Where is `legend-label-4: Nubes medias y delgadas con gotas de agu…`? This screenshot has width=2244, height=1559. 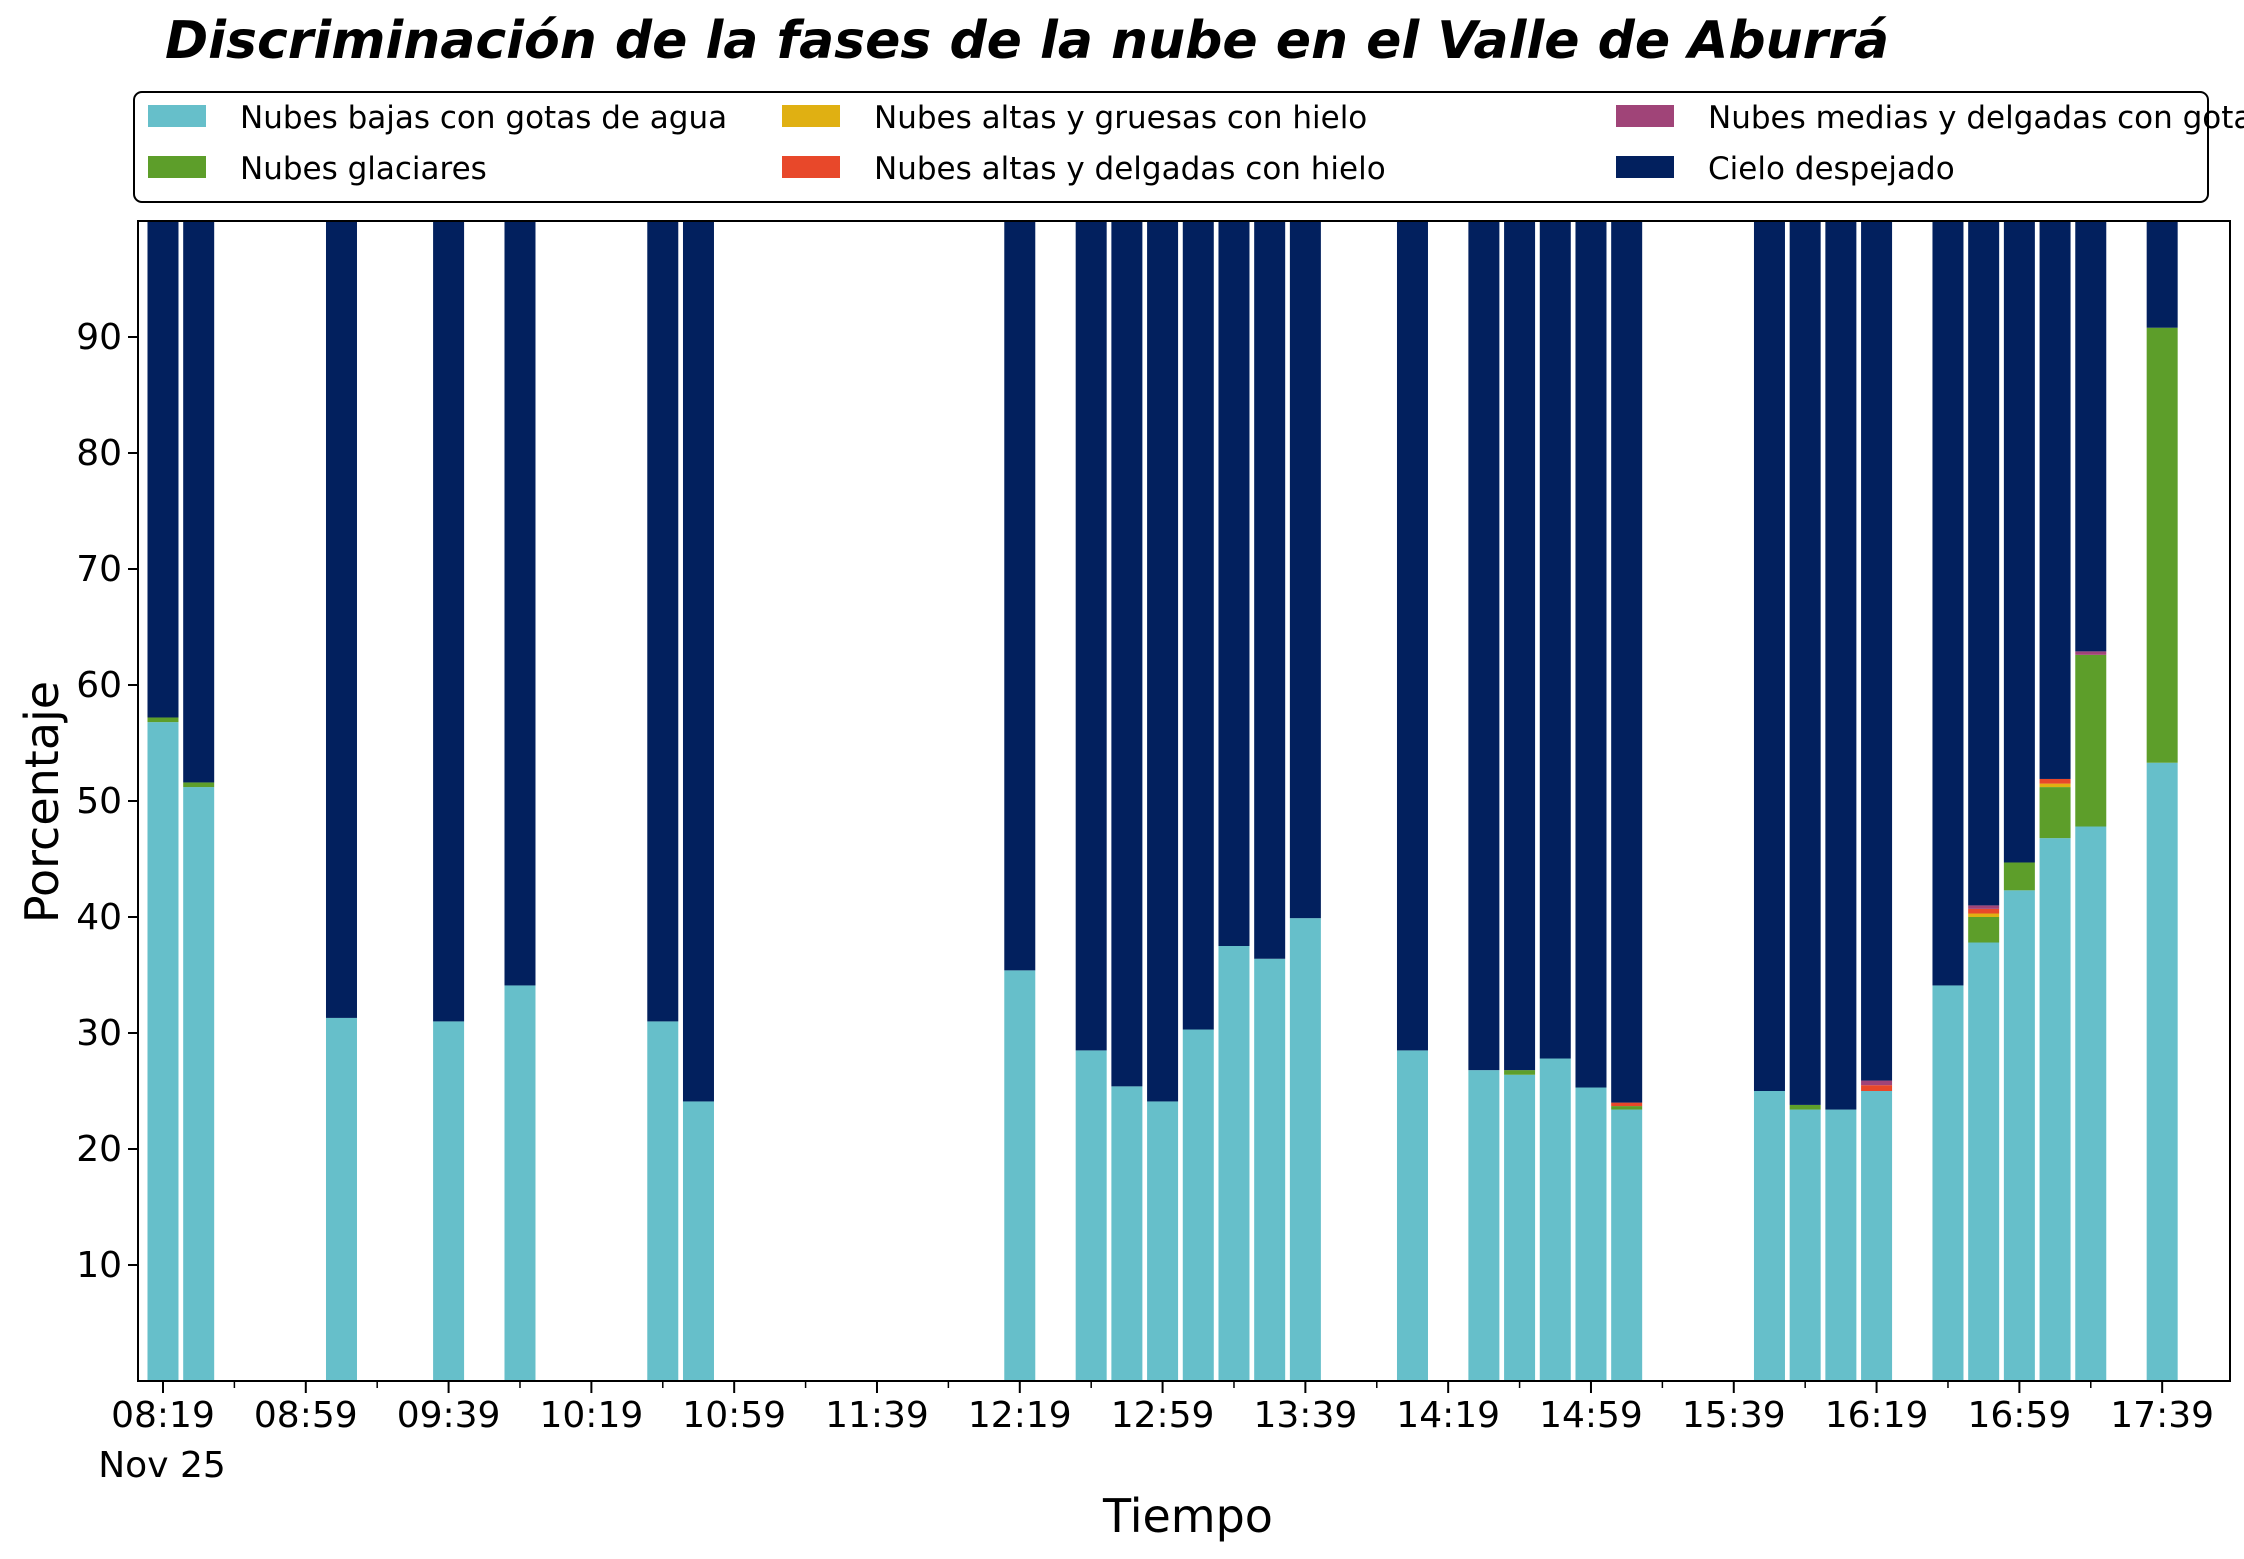
legend-label-4: Nubes medias y delgadas con gotas de agu… is located at coordinates (1976, 118).